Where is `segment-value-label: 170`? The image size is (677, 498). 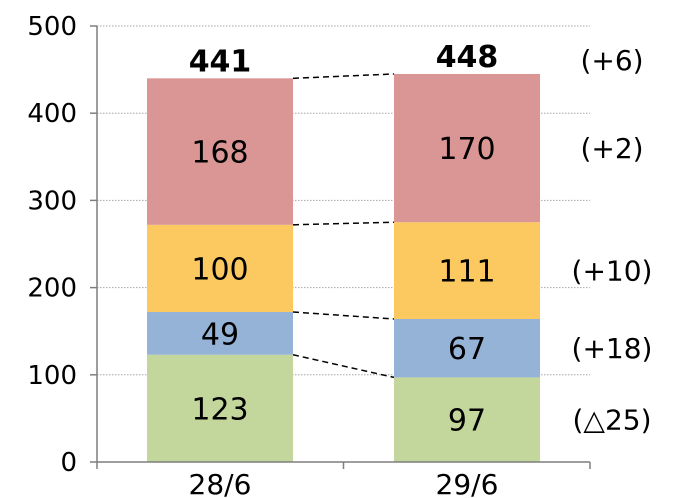 segment-value-label: 170 is located at coordinates (466, 149).